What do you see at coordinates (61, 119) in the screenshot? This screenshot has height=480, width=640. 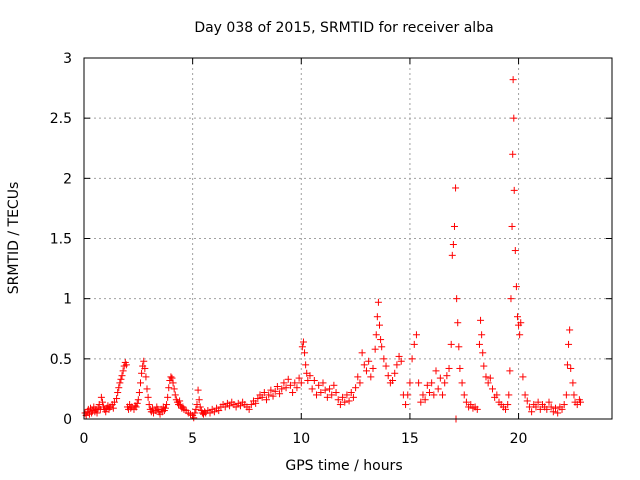 I see `y-tick-label: 2.5` at bounding box center [61, 119].